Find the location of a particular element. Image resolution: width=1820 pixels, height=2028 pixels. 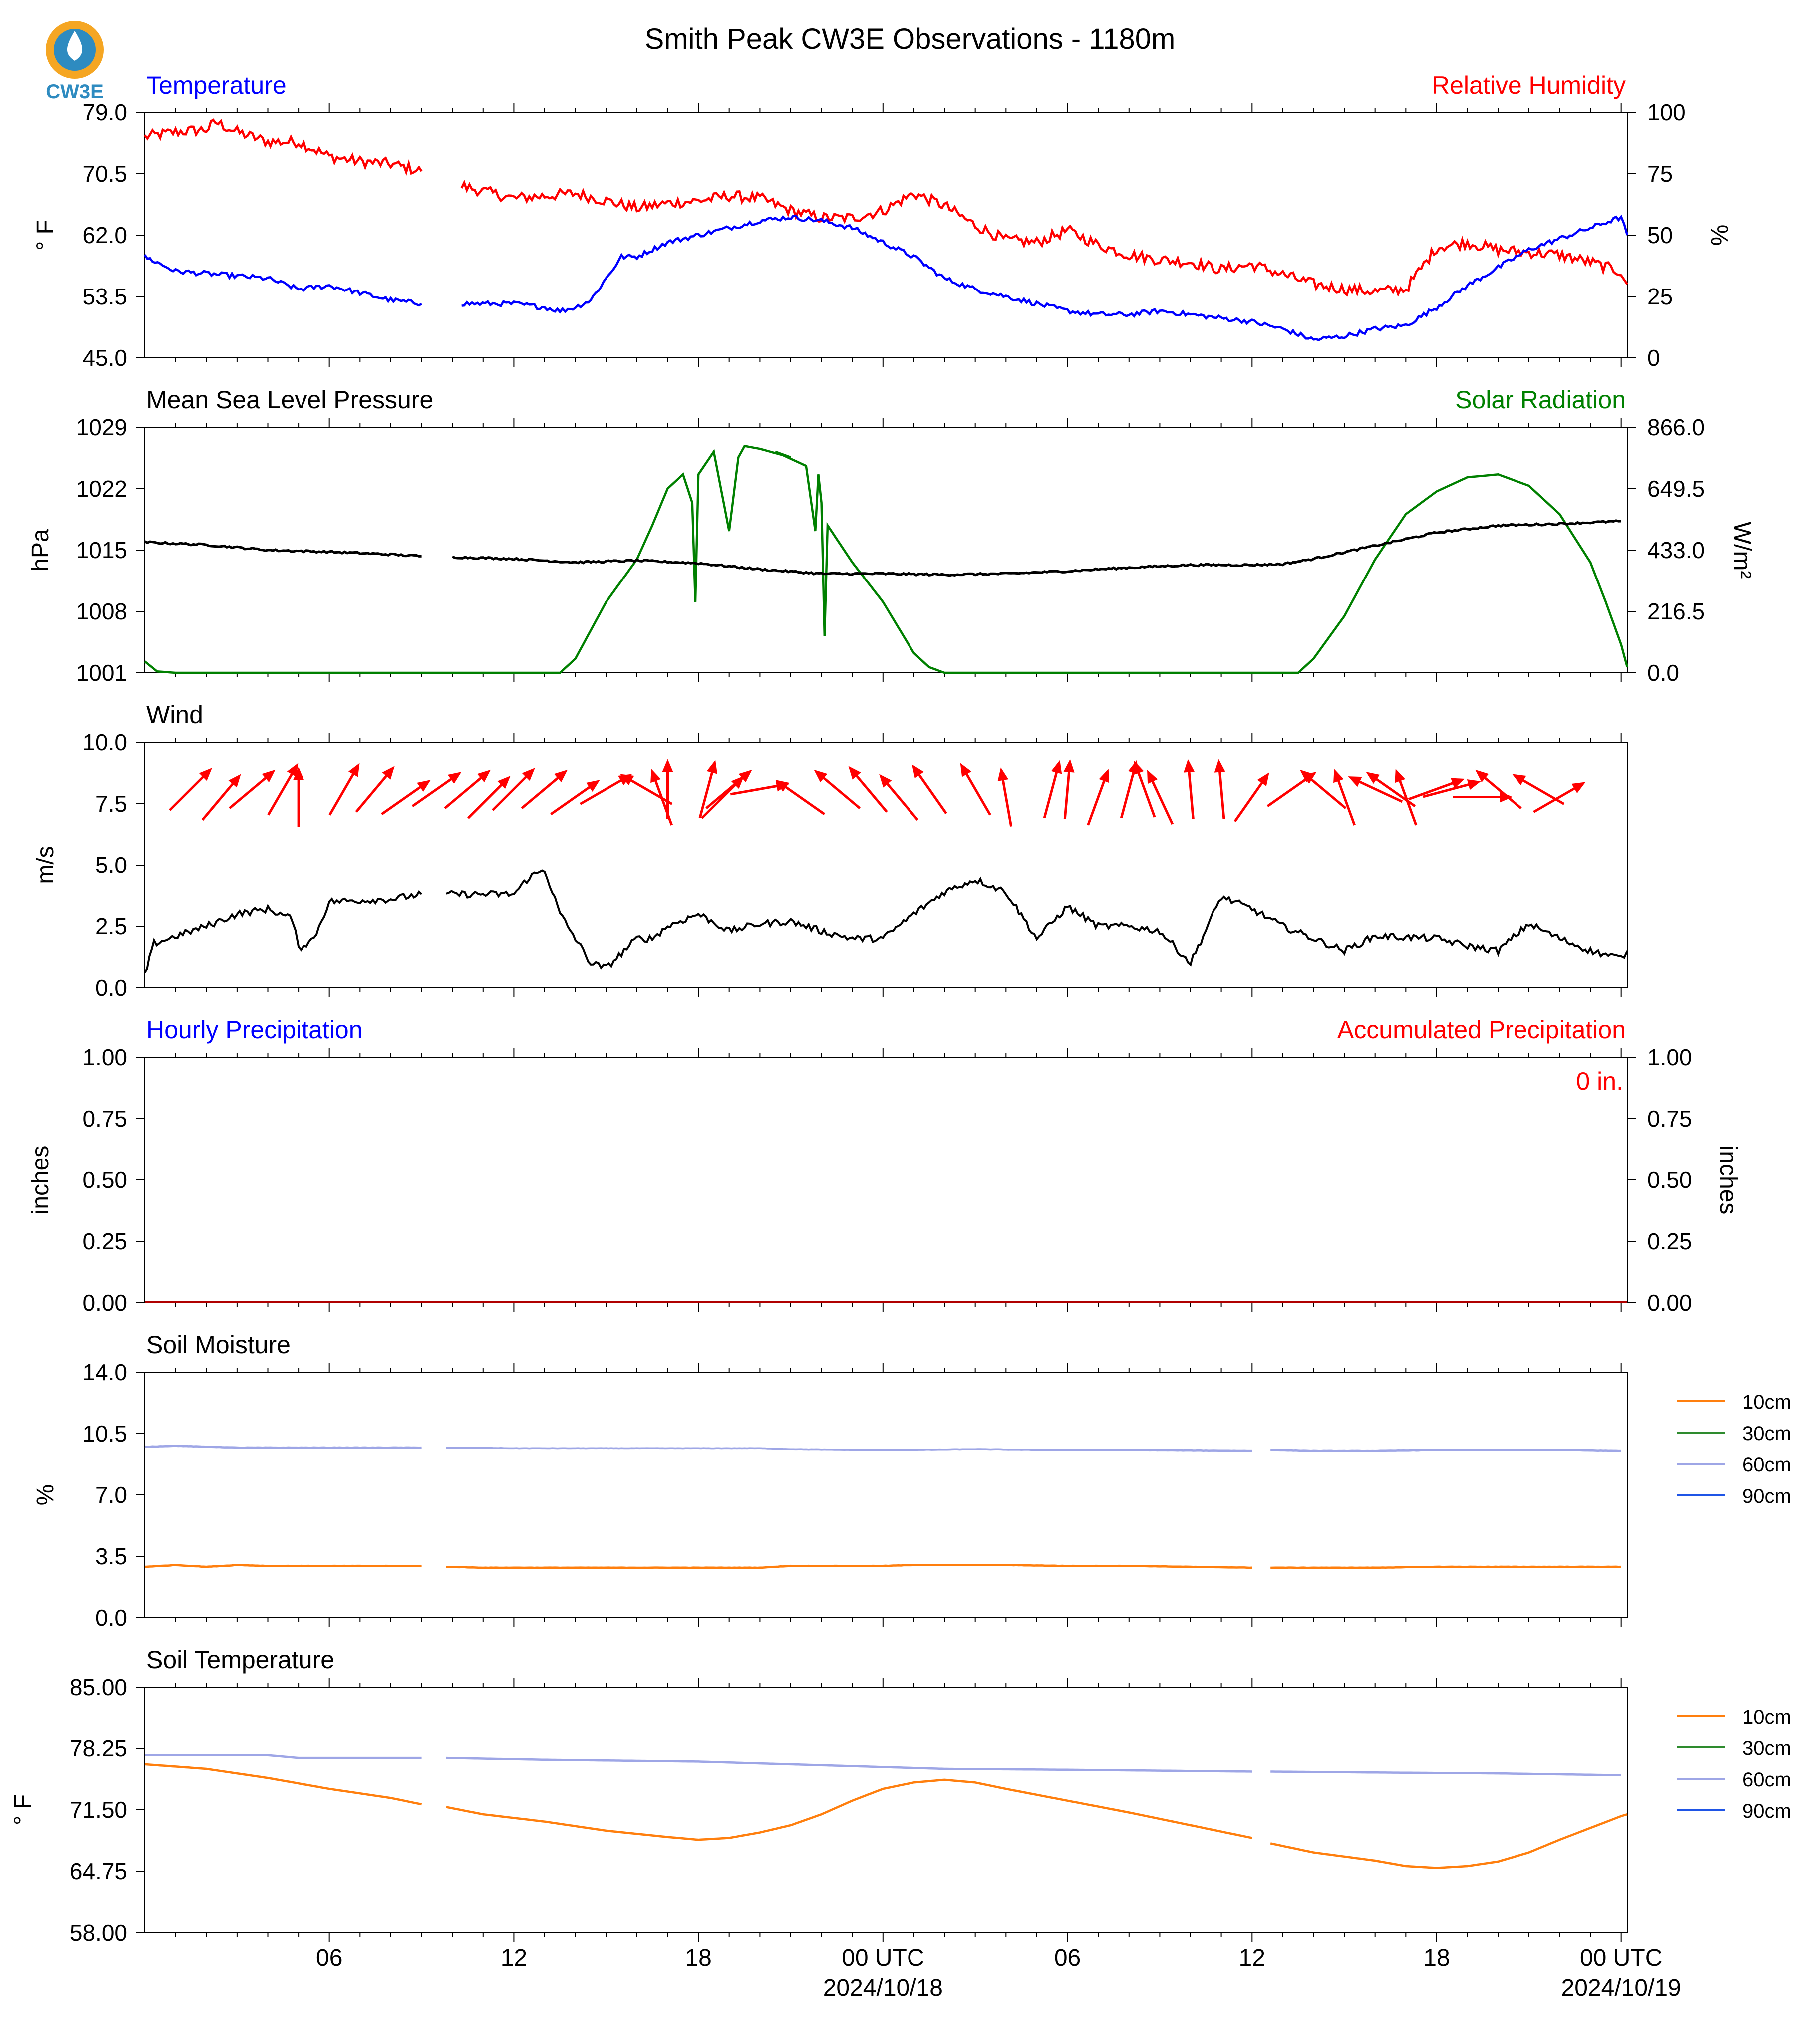

humidity-title: Relative Humidity is located at coordinates (1529, 85).